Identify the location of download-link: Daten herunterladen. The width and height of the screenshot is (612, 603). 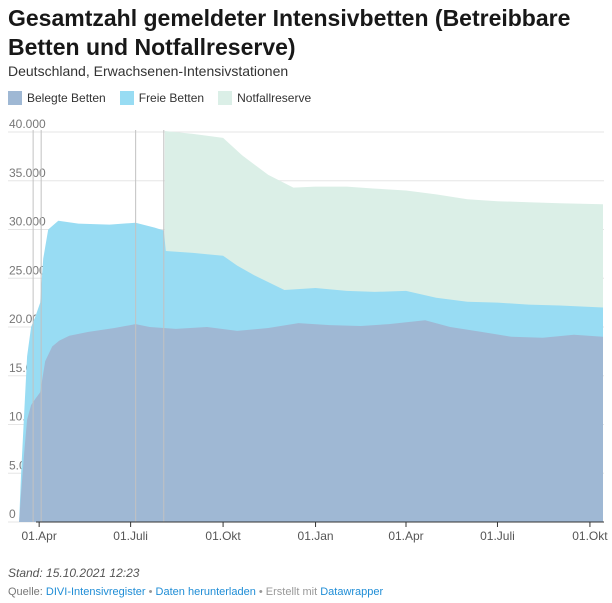
(205, 592).